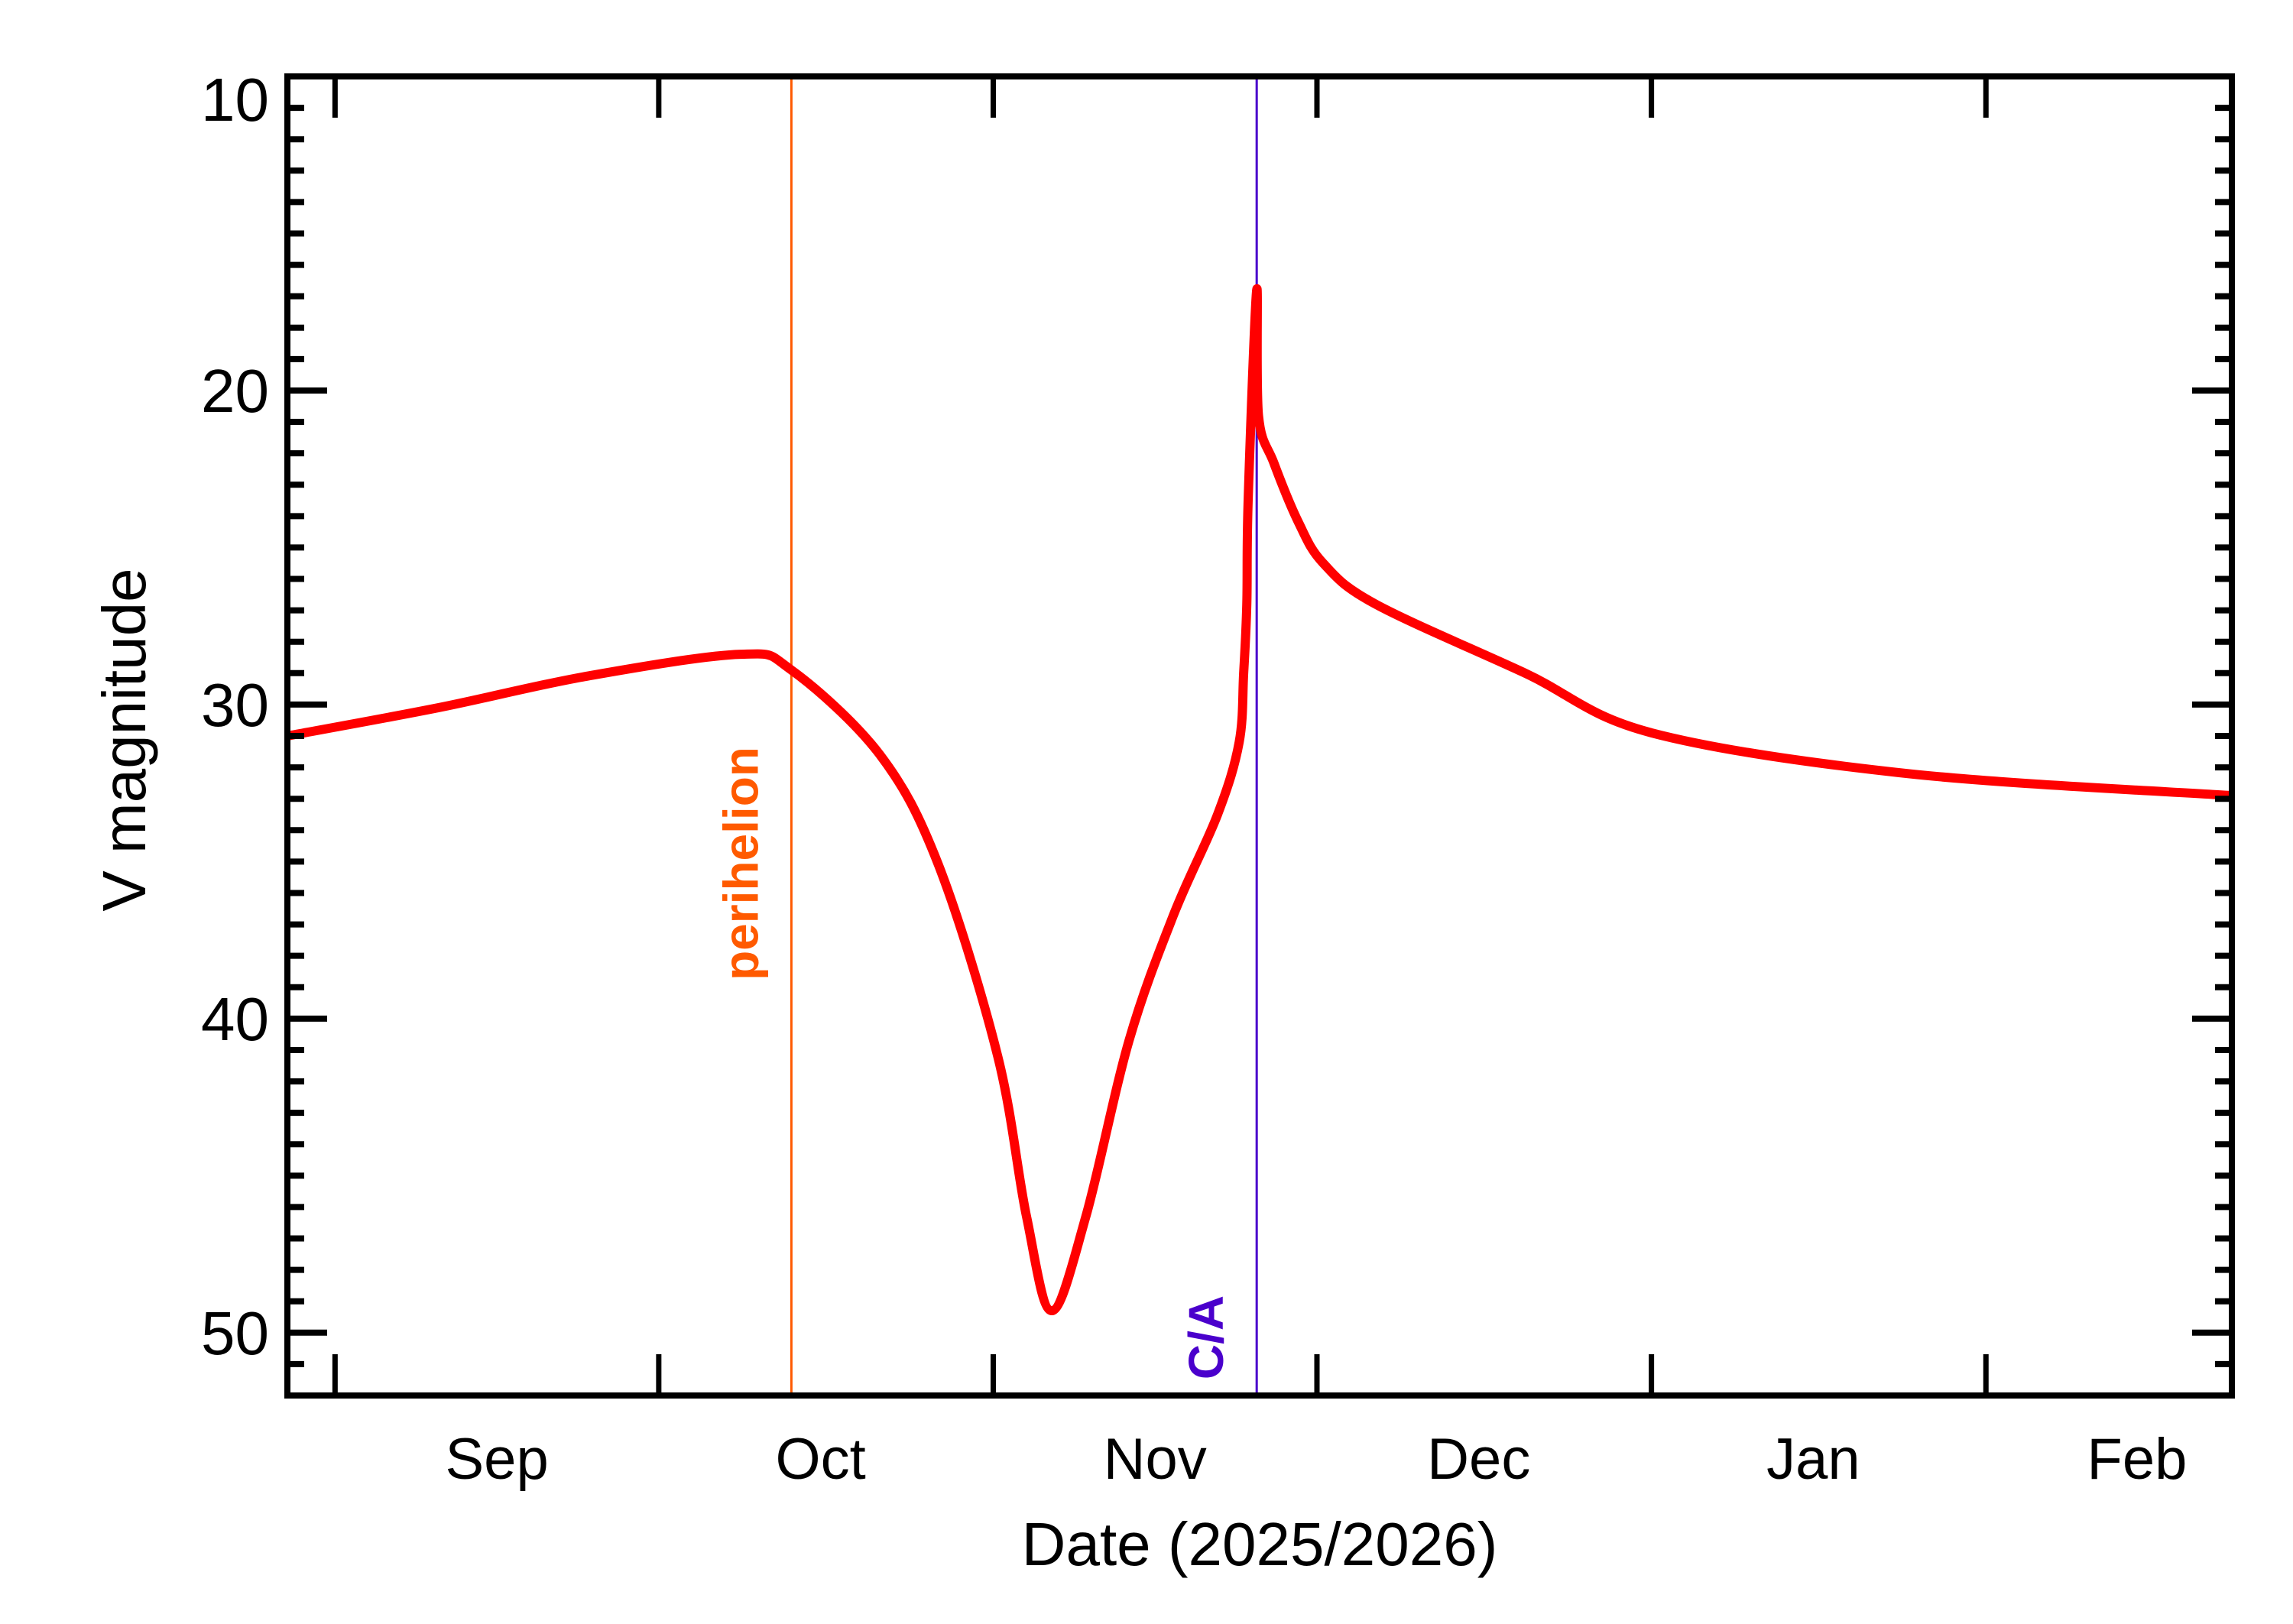 The image size is (2293, 1624). I want to click on y-tick-label: 20, so click(235, 391).